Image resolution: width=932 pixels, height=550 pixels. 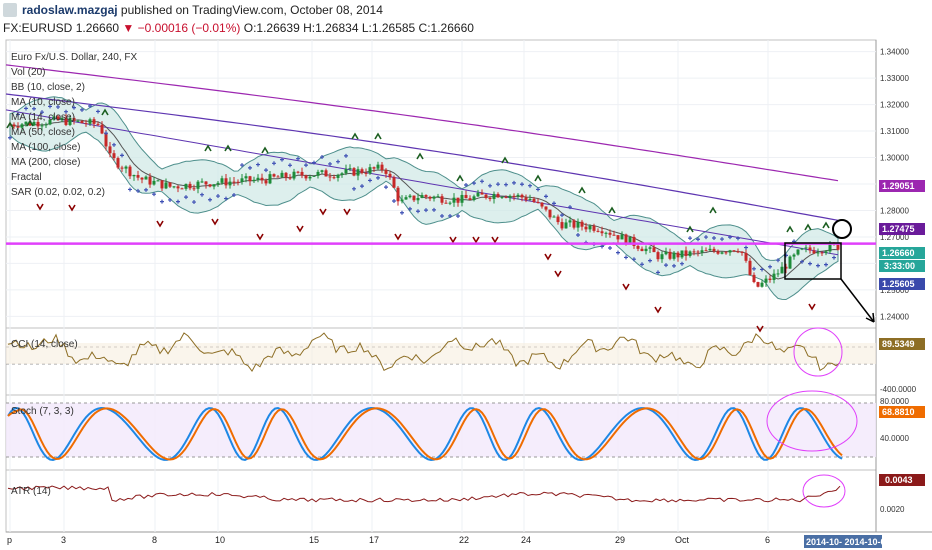 What do you see at coordinates (70, 10) in the screenshot?
I see `author-link: radoslaw.mazgaj` at bounding box center [70, 10].